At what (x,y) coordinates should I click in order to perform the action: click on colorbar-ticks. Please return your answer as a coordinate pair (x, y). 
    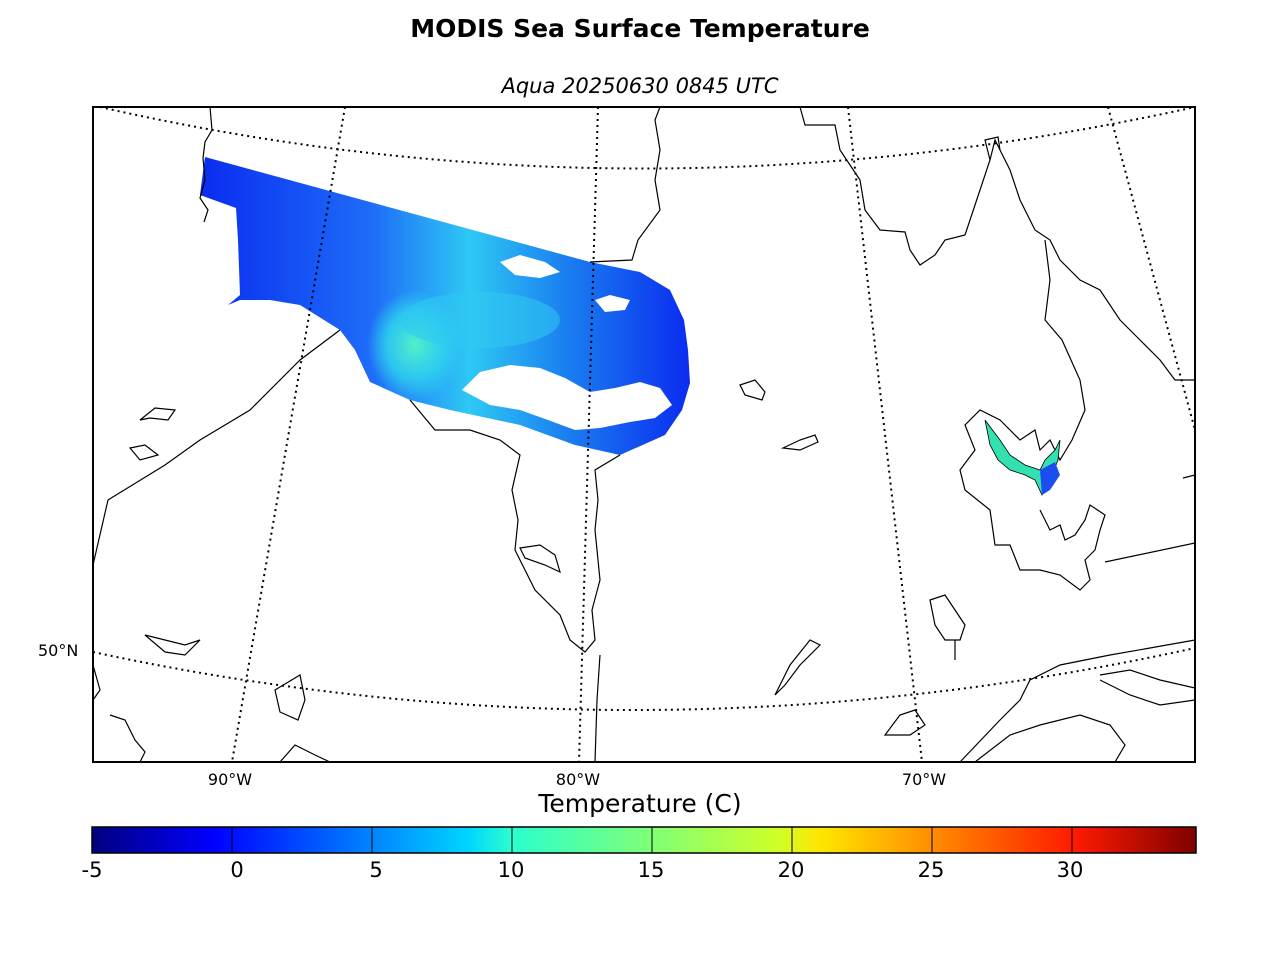
    Looking at the image, I should click on (652, 840).